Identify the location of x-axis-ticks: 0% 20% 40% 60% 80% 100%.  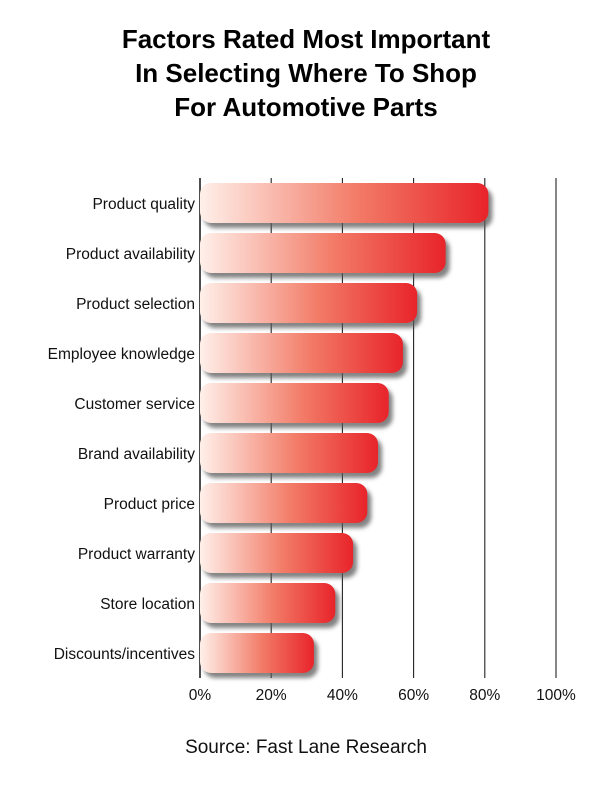
(382, 695).